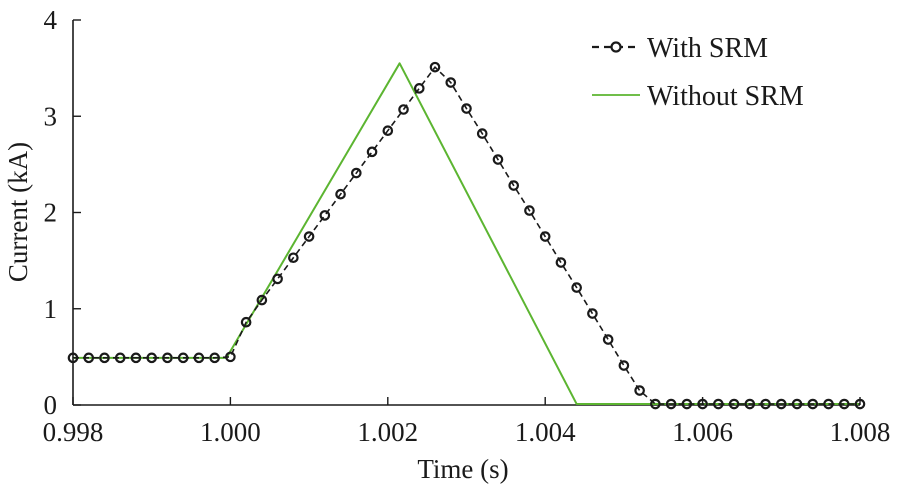  What do you see at coordinates (616, 47) in the screenshot?
I see `legend-with-srm-marker-icon` at bounding box center [616, 47].